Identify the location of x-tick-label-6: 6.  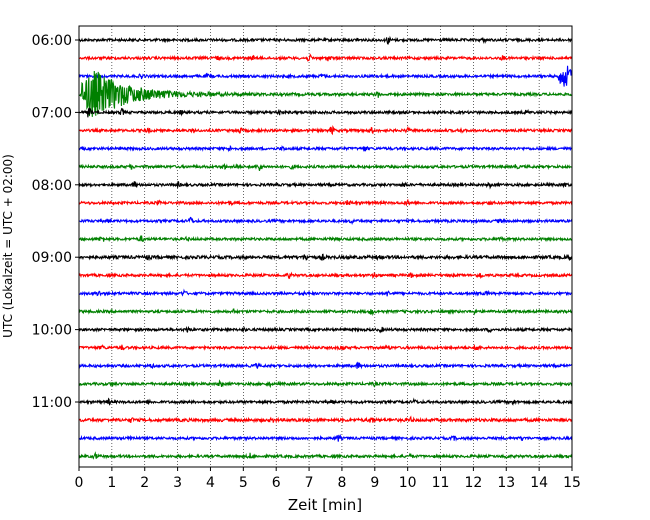
(276, 483).